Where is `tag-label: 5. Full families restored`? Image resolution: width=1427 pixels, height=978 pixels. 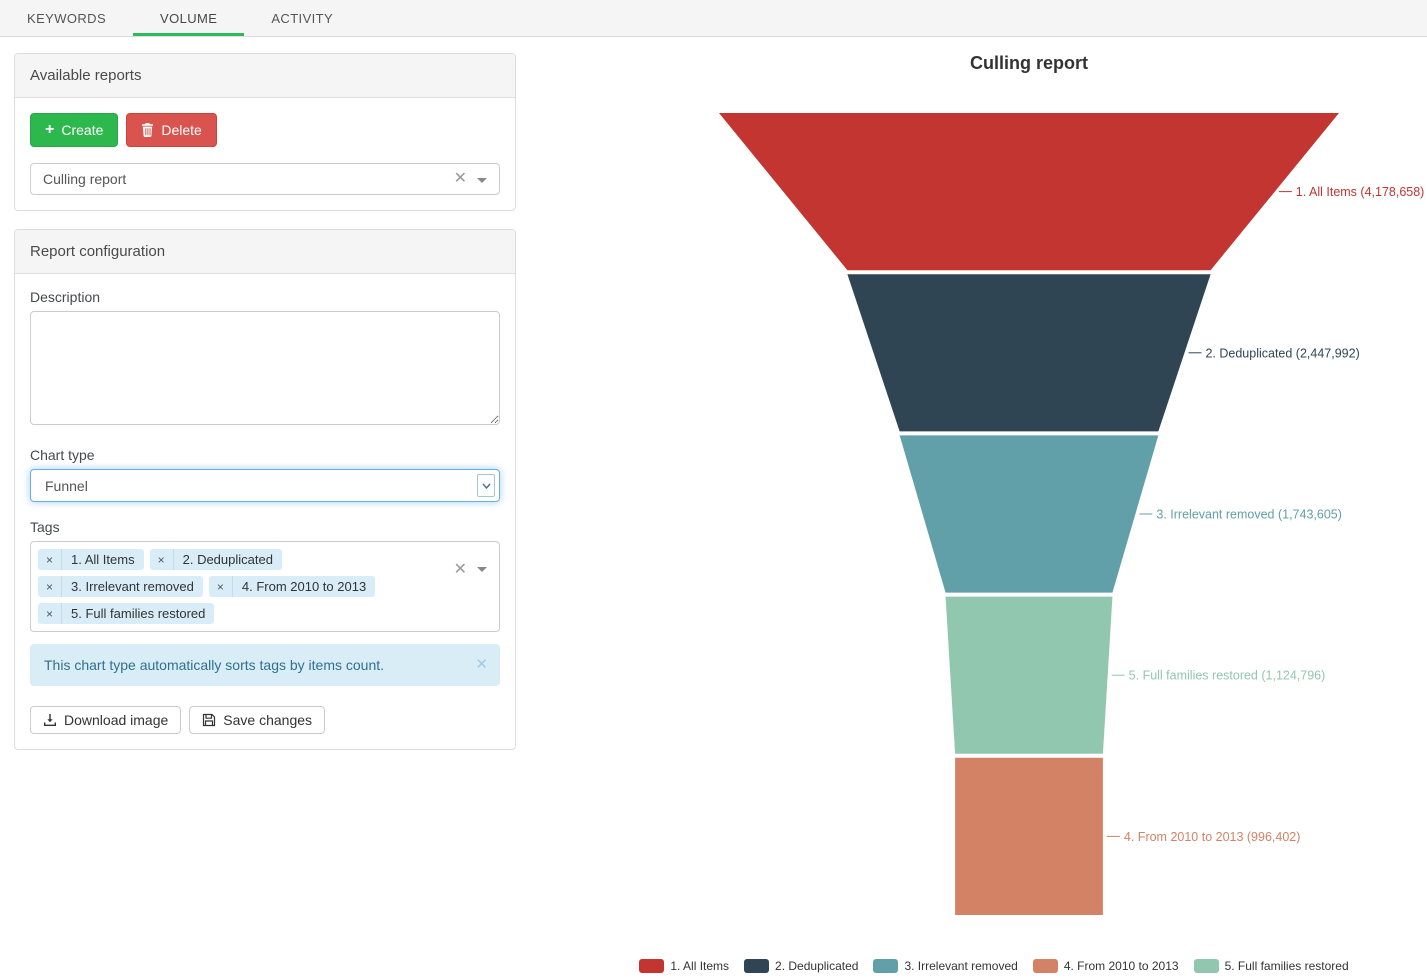
tag-label: 5. Full families restored is located at coordinates (138, 613).